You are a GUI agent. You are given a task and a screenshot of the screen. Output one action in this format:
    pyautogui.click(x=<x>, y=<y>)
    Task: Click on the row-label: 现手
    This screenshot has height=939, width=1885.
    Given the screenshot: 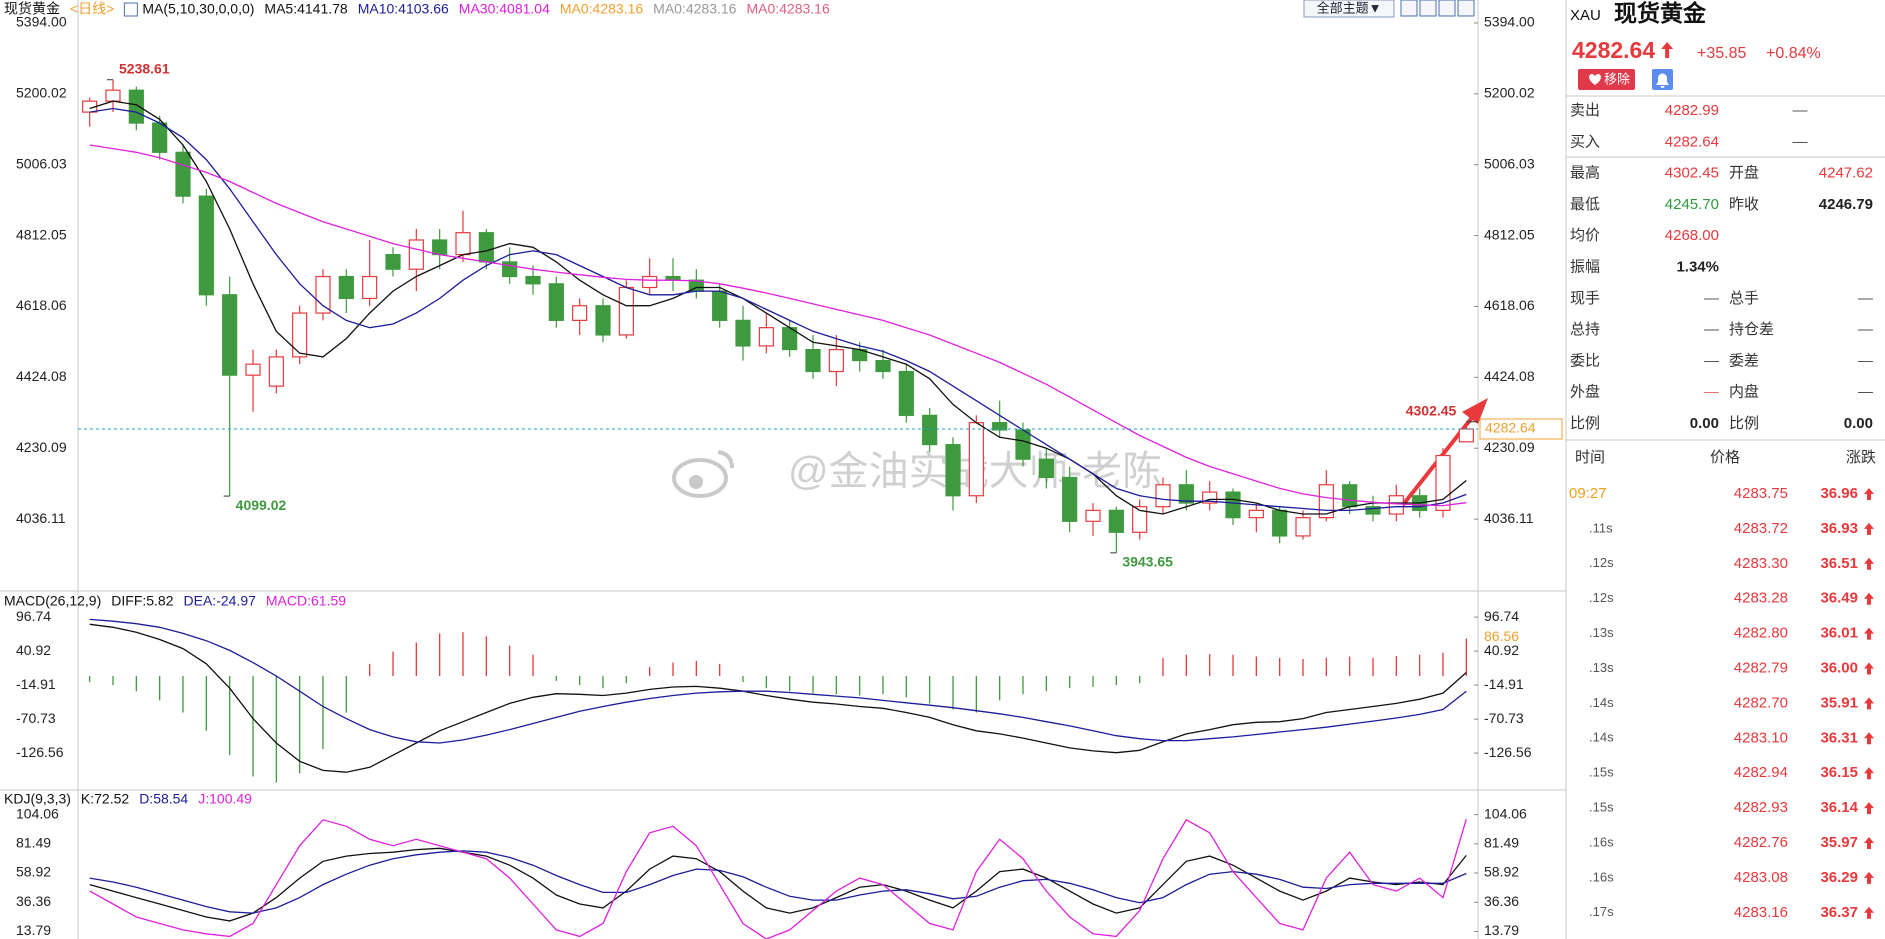 What is the action you would take?
    pyautogui.click(x=1585, y=298)
    